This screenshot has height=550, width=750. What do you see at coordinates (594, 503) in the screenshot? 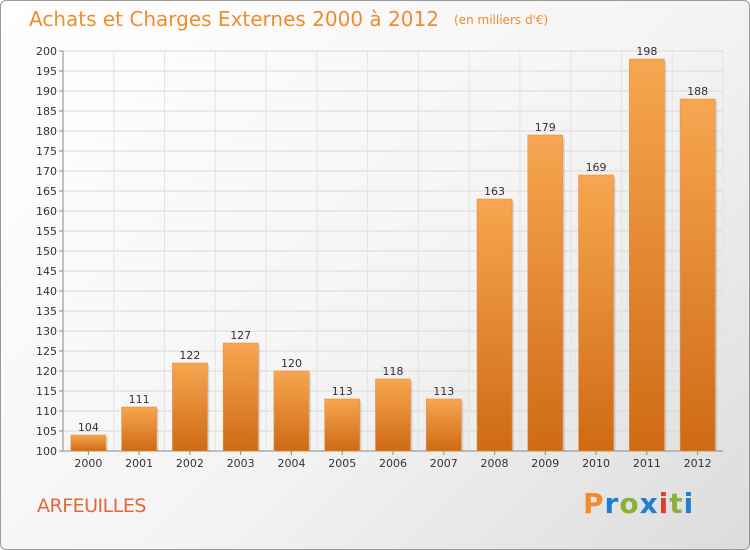
I see `logo-letter: P` at bounding box center [594, 503].